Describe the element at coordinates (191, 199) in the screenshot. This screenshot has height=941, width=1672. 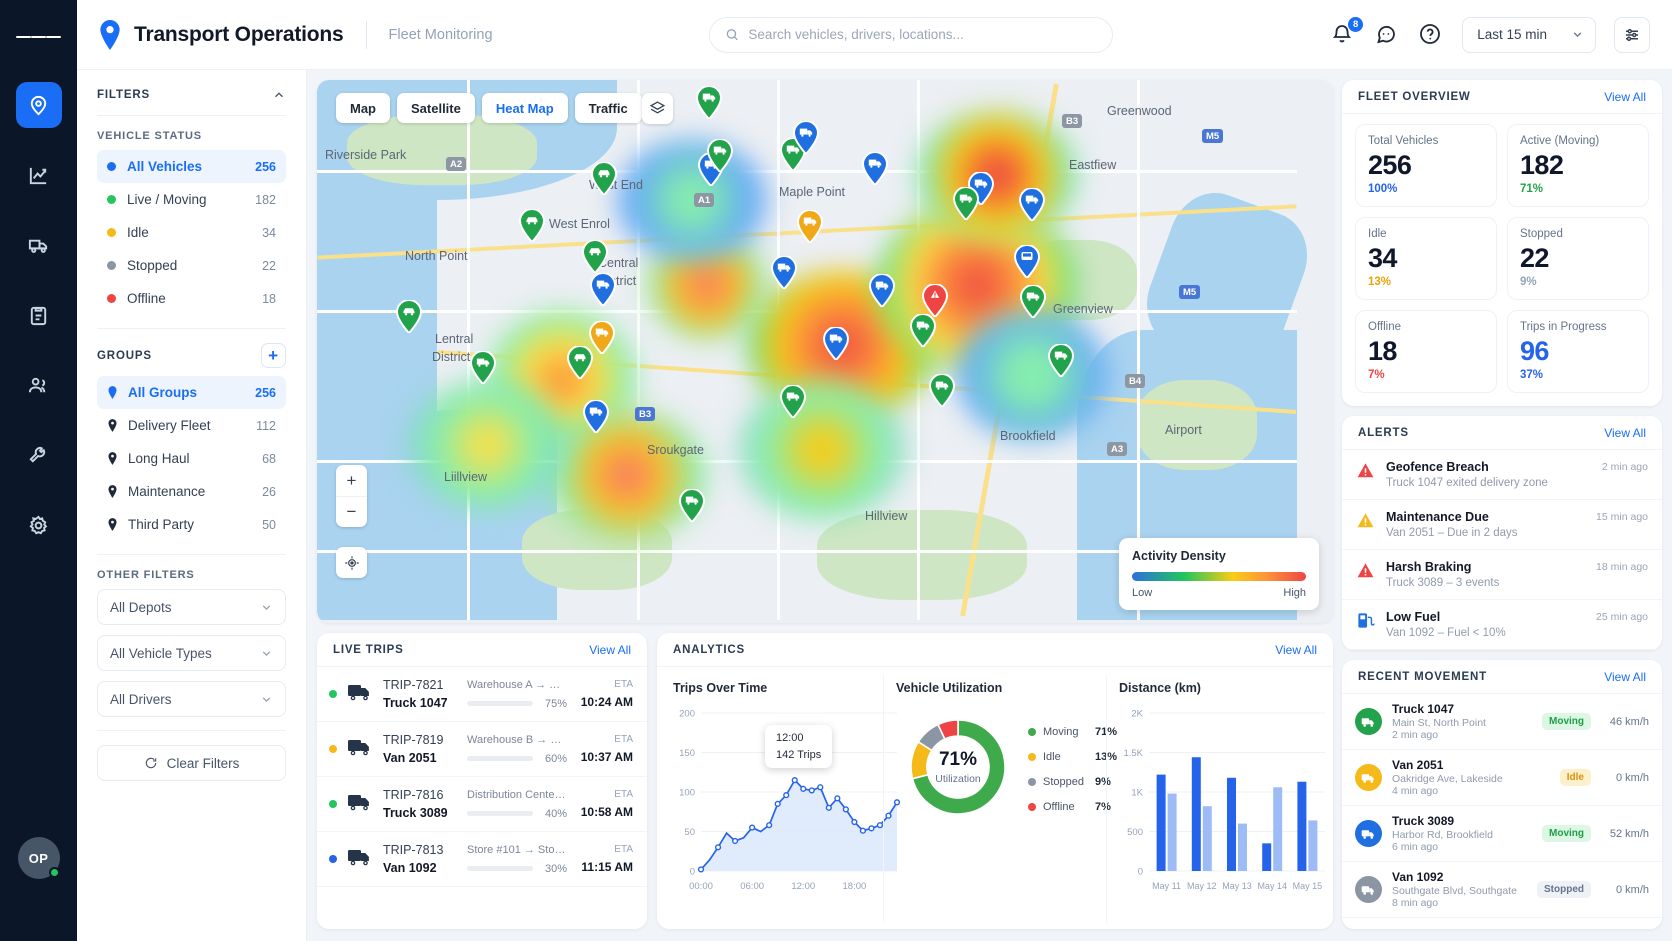
I see `status-filter-1: Live / Moving 182` at that location.